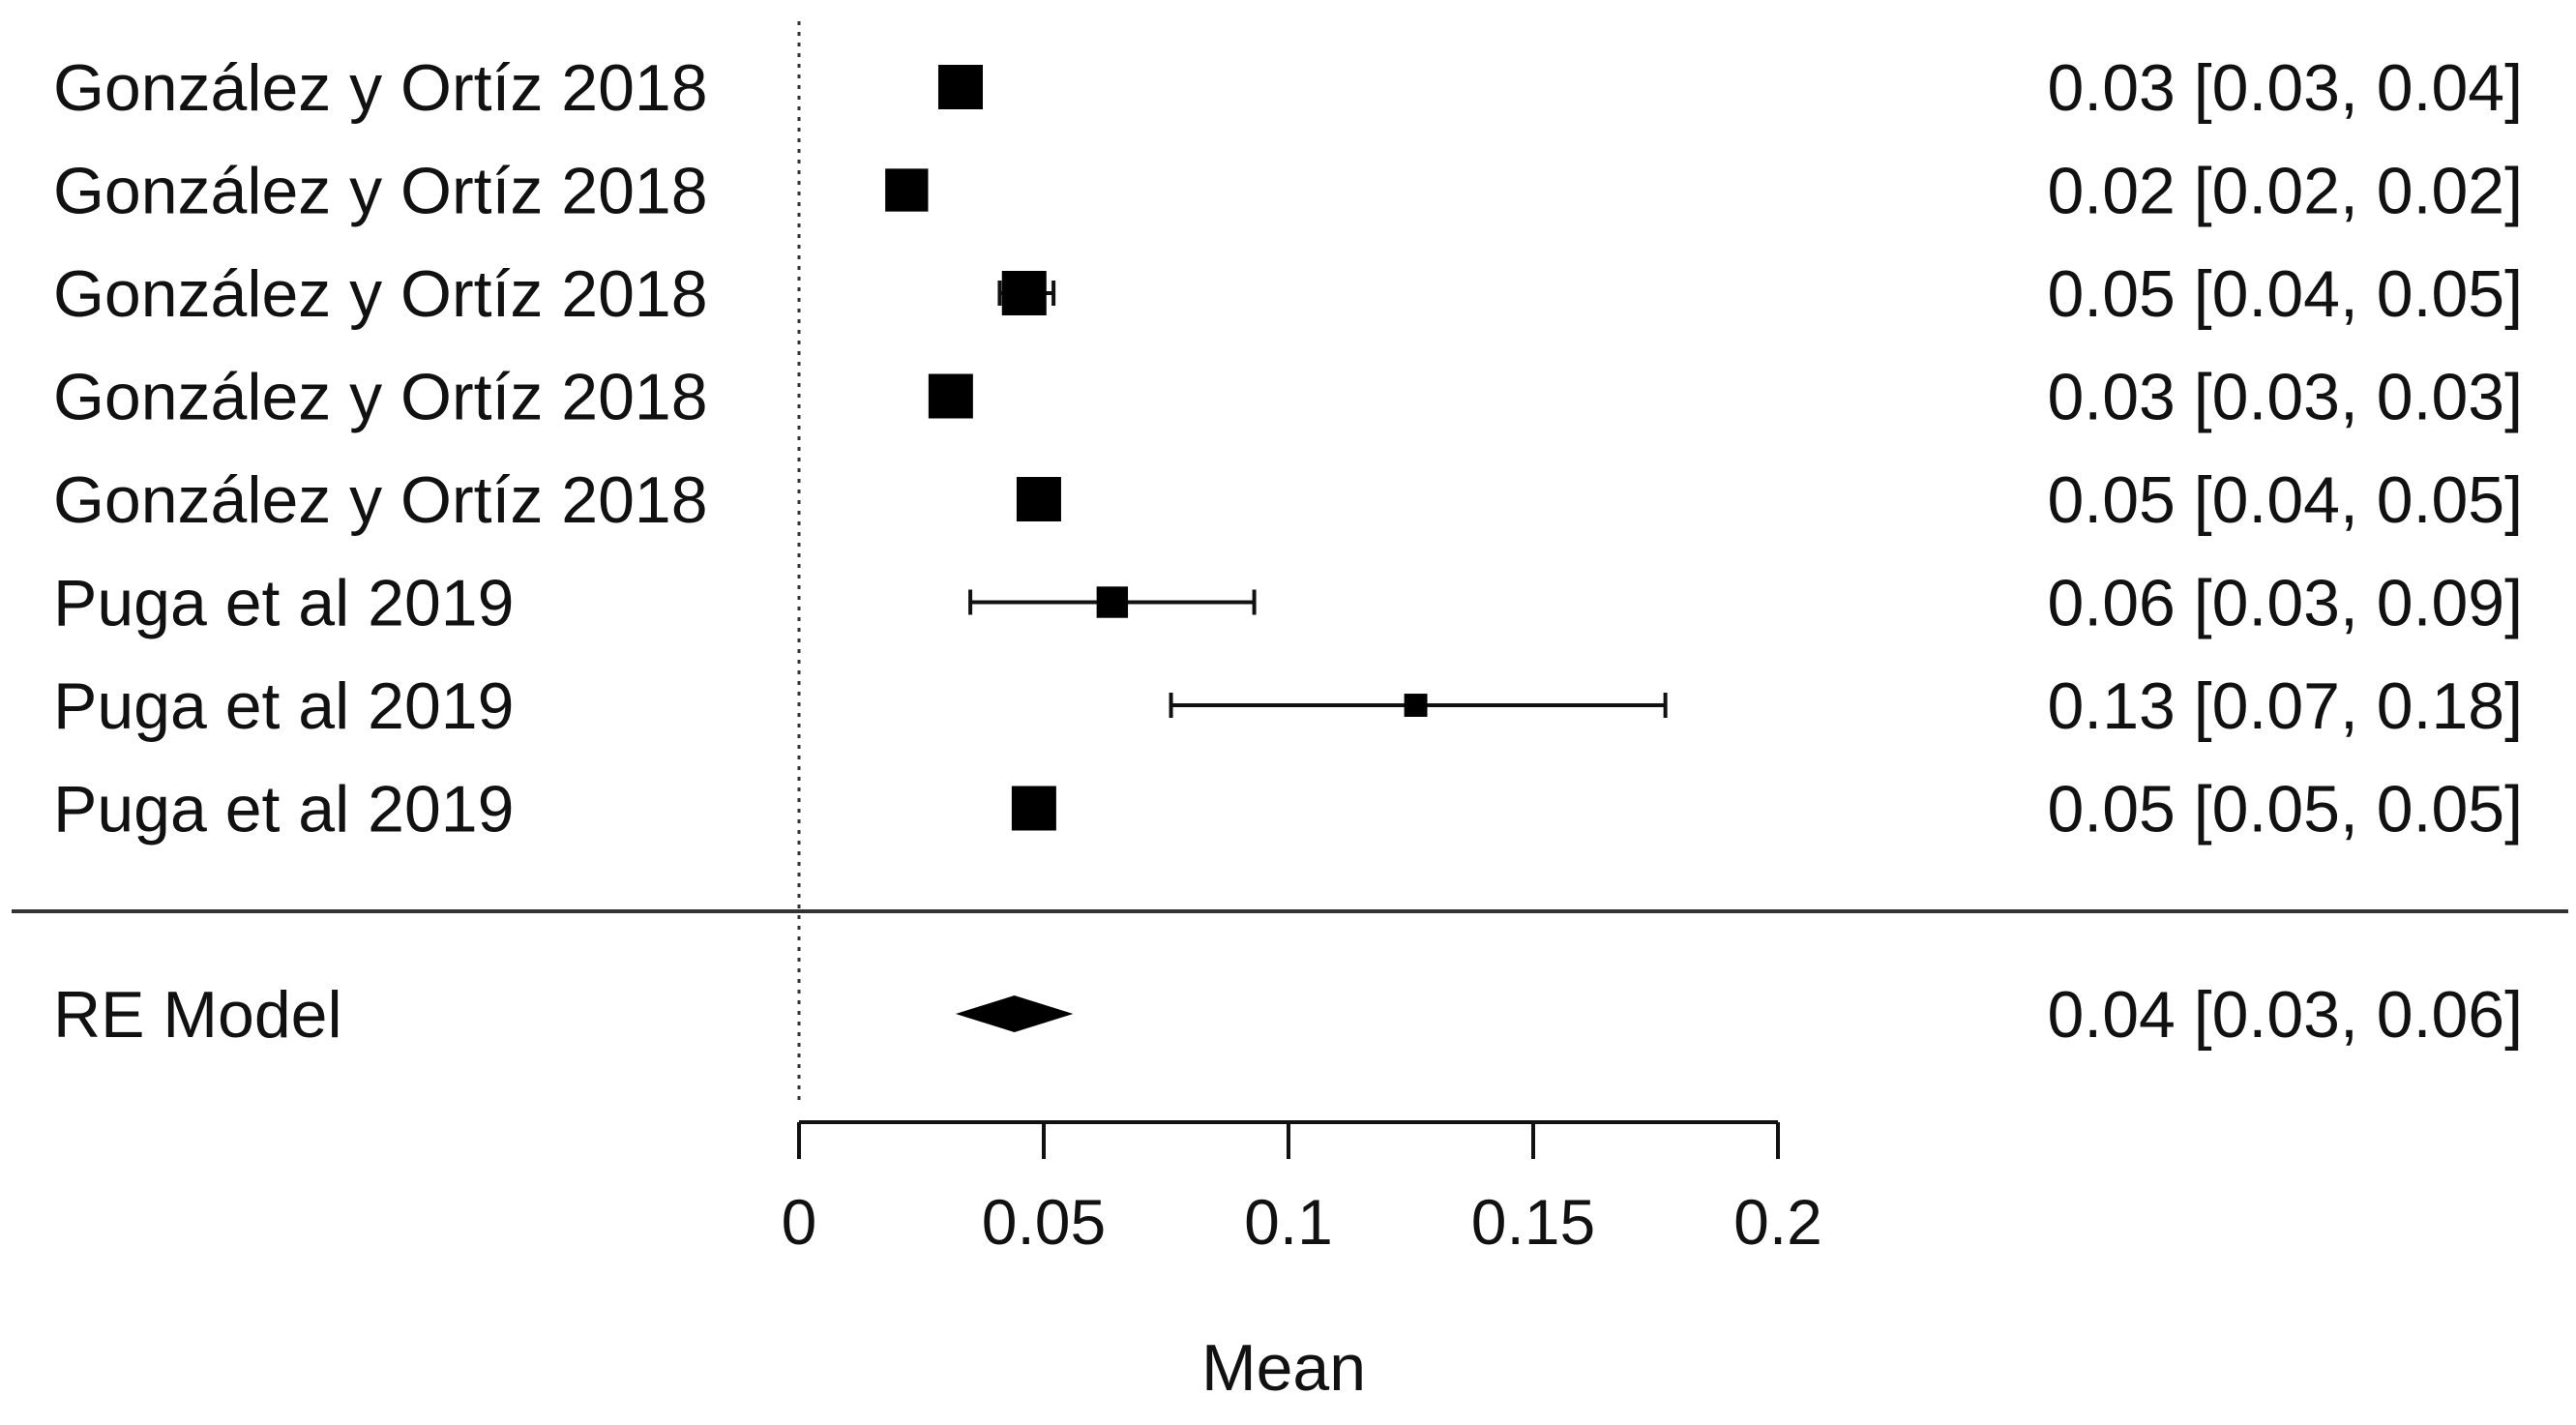 Image resolution: width=2576 pixels, height=1425 pixels. Describe the element at coordinates (1015, 1013) in the screenshot. I see `summary-diamond` at that location.